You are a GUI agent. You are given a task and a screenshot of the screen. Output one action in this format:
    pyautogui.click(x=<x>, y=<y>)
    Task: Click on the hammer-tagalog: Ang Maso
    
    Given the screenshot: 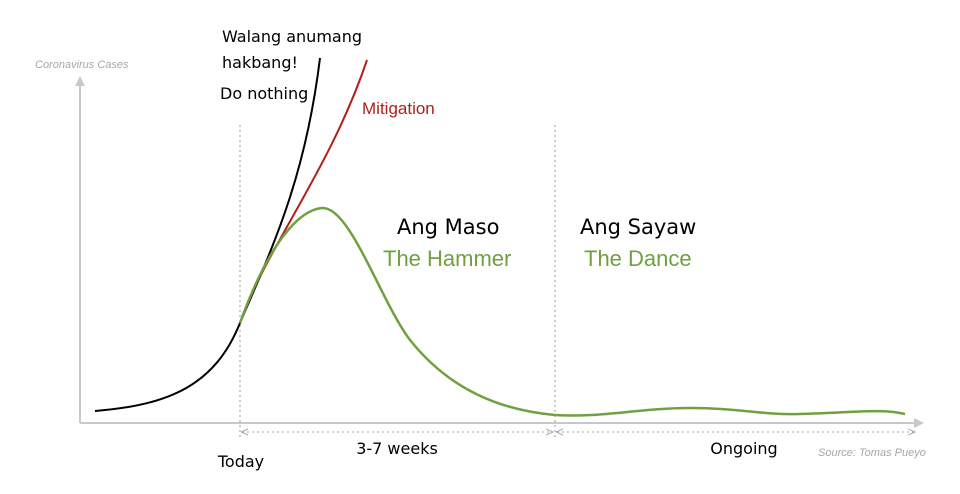 What is the action you would take?
    pyautogui.click(x=448, y=227)
    